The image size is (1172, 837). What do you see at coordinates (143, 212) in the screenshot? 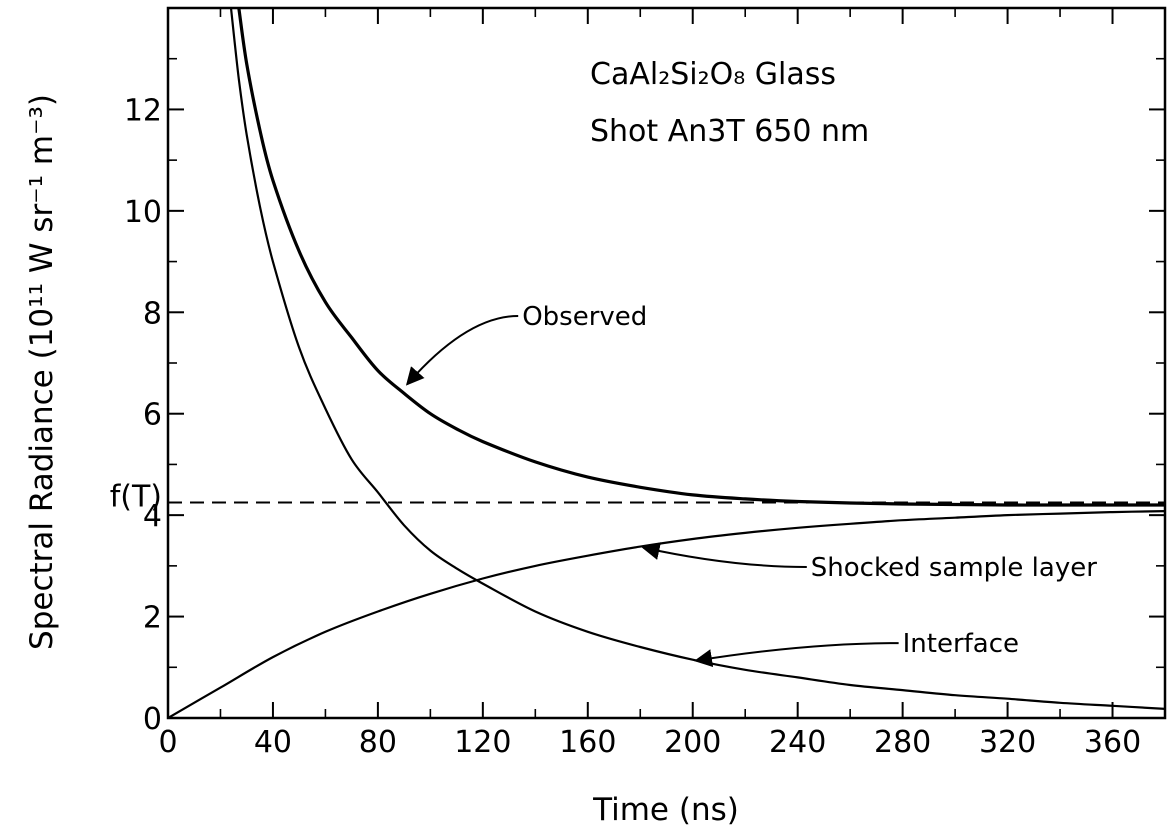
I see `y-tick-label-5: 10` at bounding box center [143, 212].